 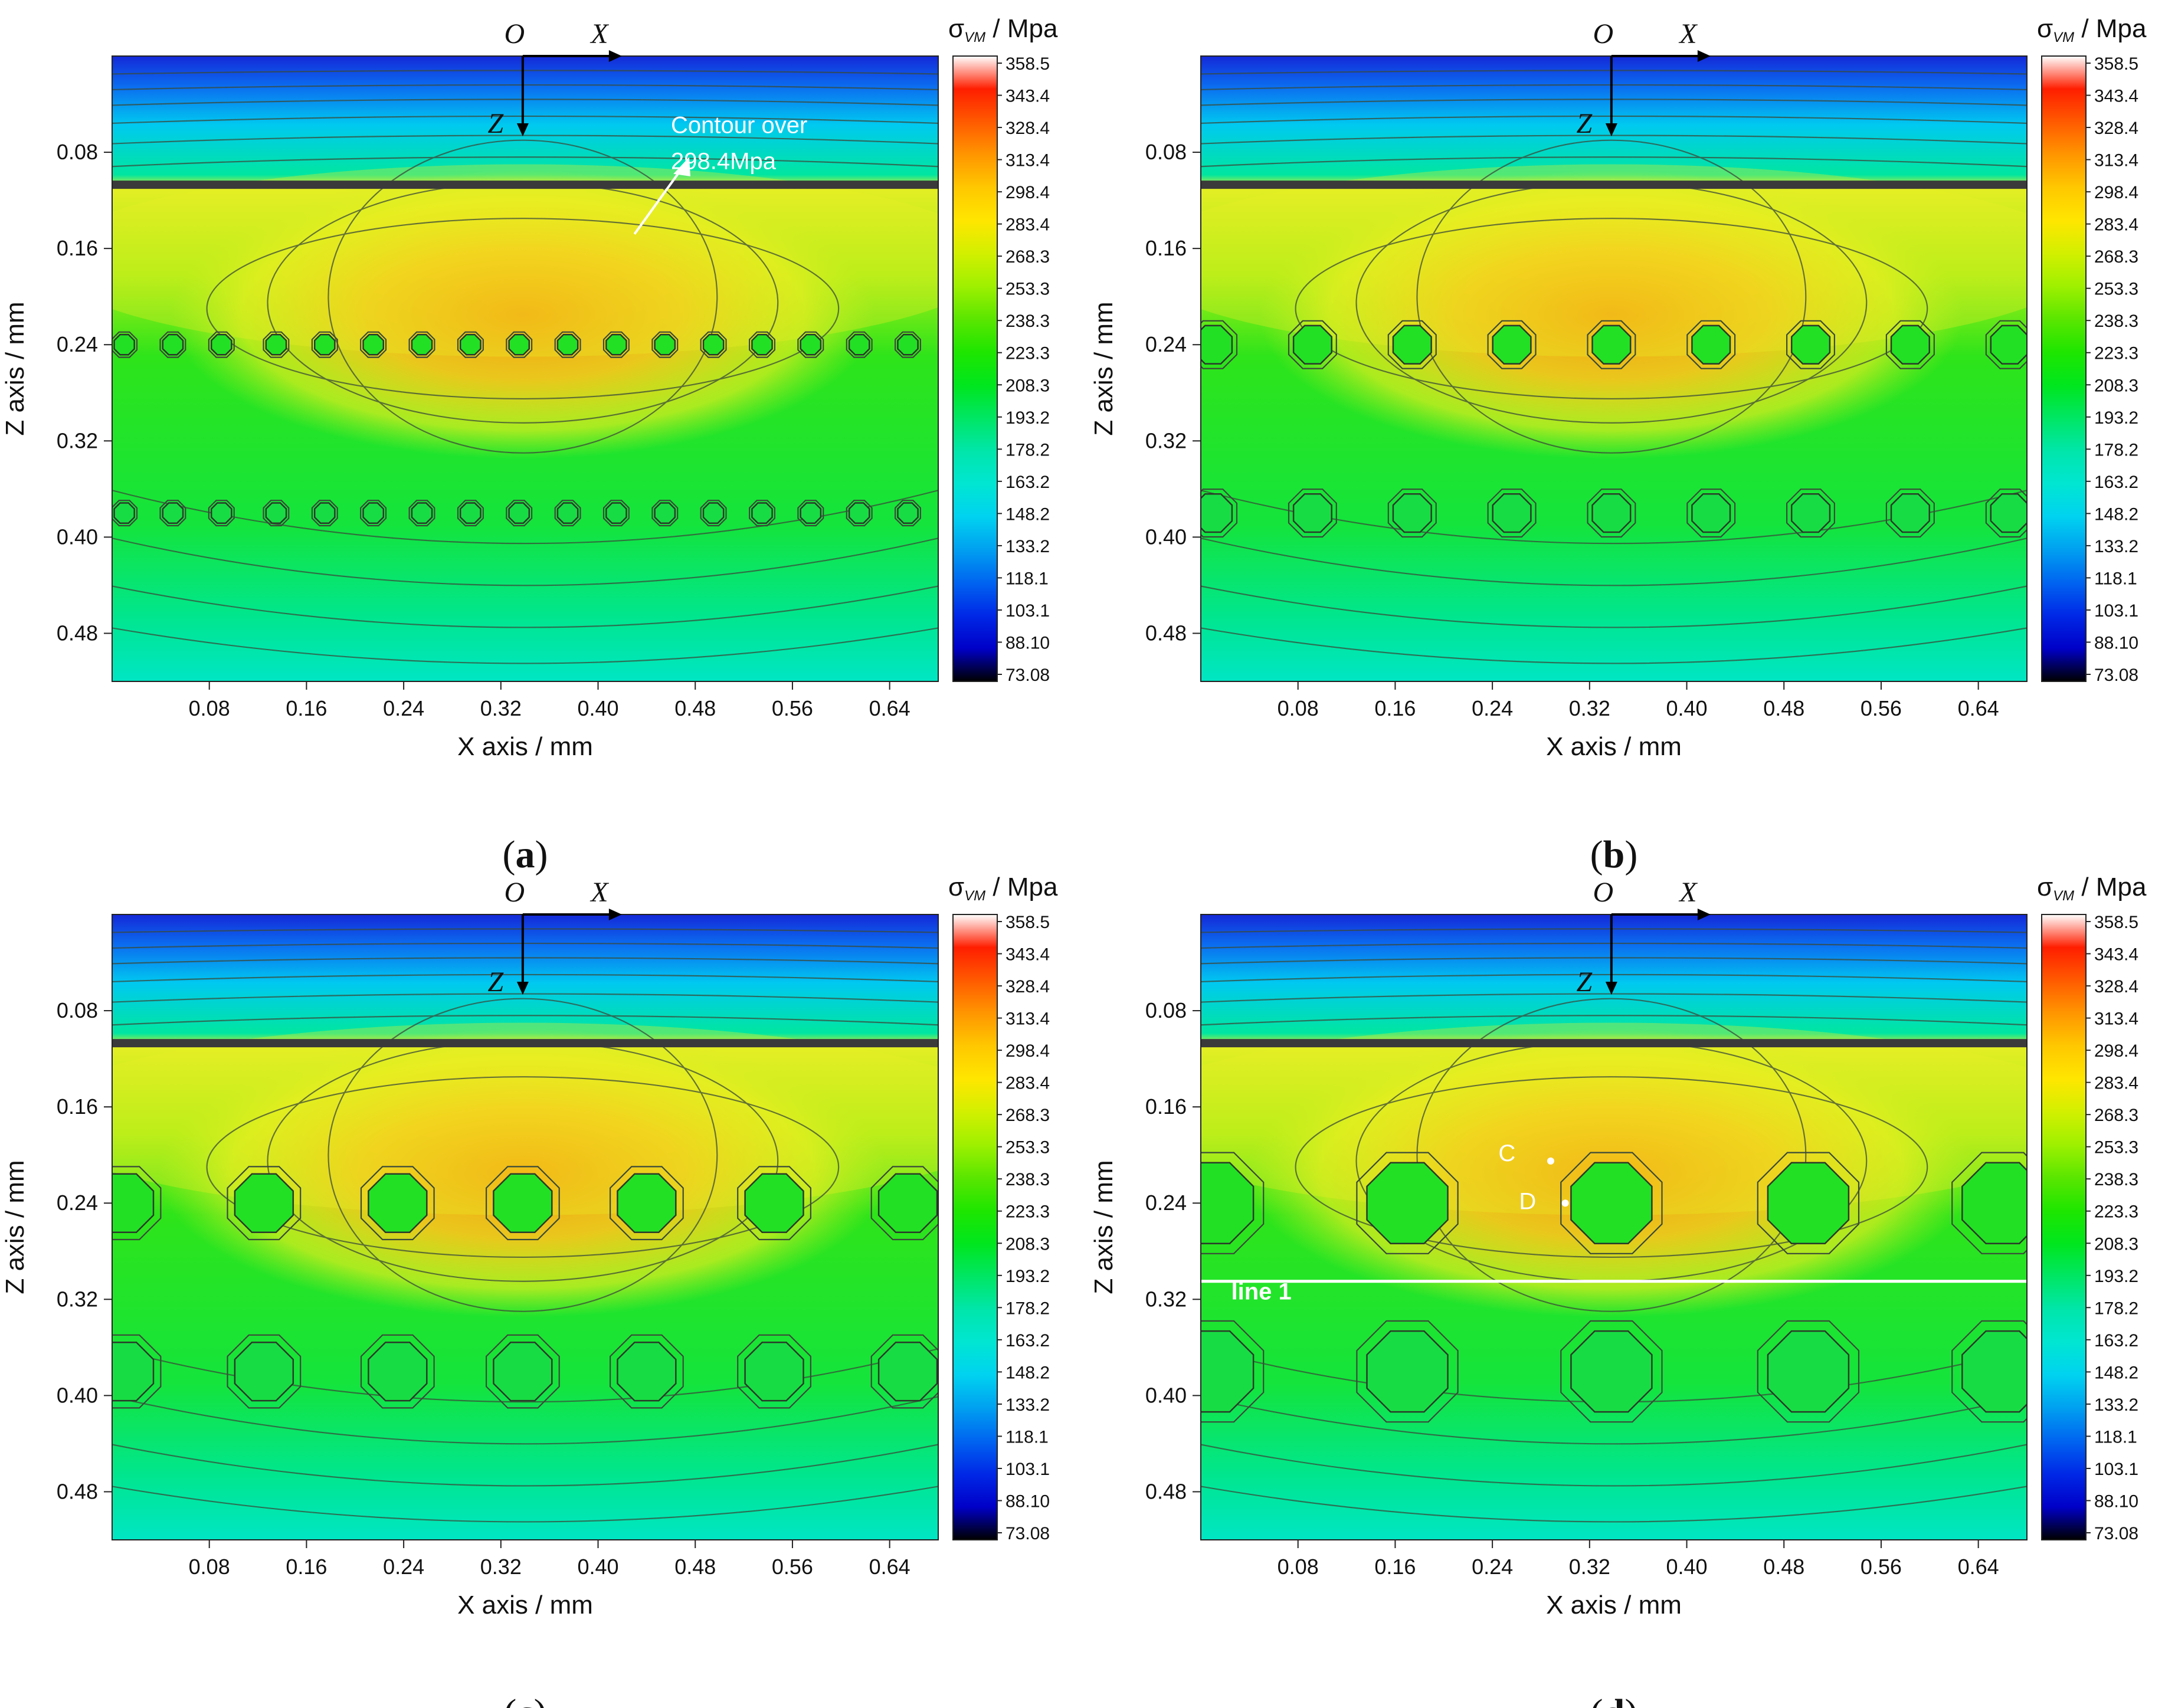 I want to click on x-tick-label: 0.24, so click(x=403, y=1567).